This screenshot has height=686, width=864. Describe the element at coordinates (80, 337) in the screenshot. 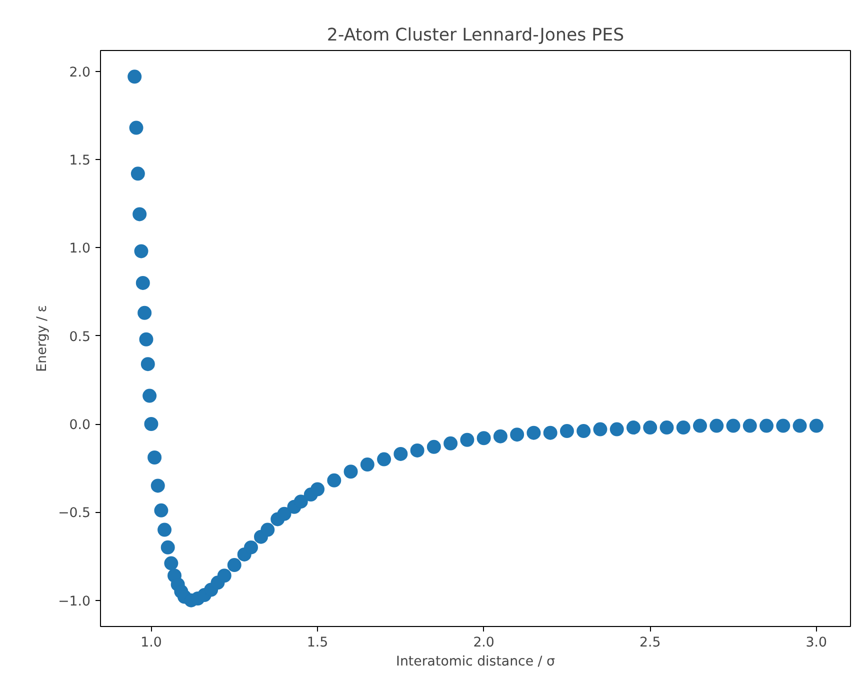

I see `y-tick-label: 0.5` at that location.